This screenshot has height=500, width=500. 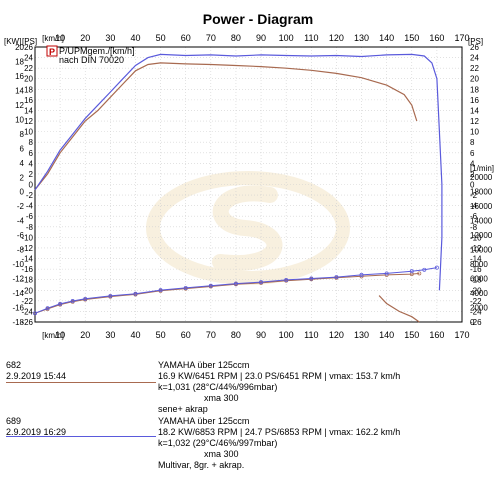 What do you see at coordinates (476, 248) in the screenshot?
I see `ps-tick-label-right: -12` at bounding box center [476, 248].